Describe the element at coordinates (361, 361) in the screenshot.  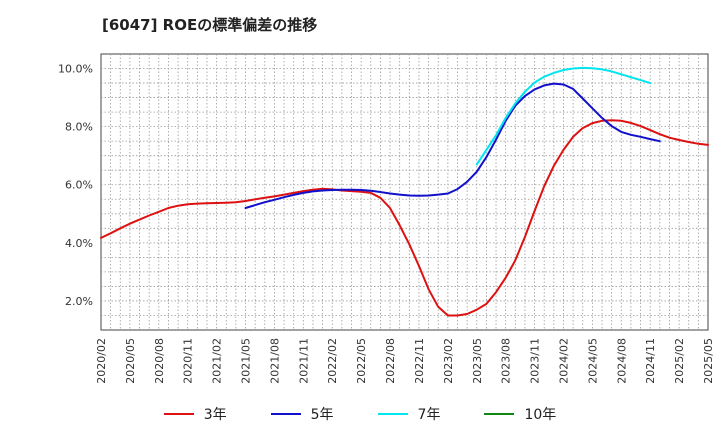
I see `x-tick-label: 2022/05` at that location.